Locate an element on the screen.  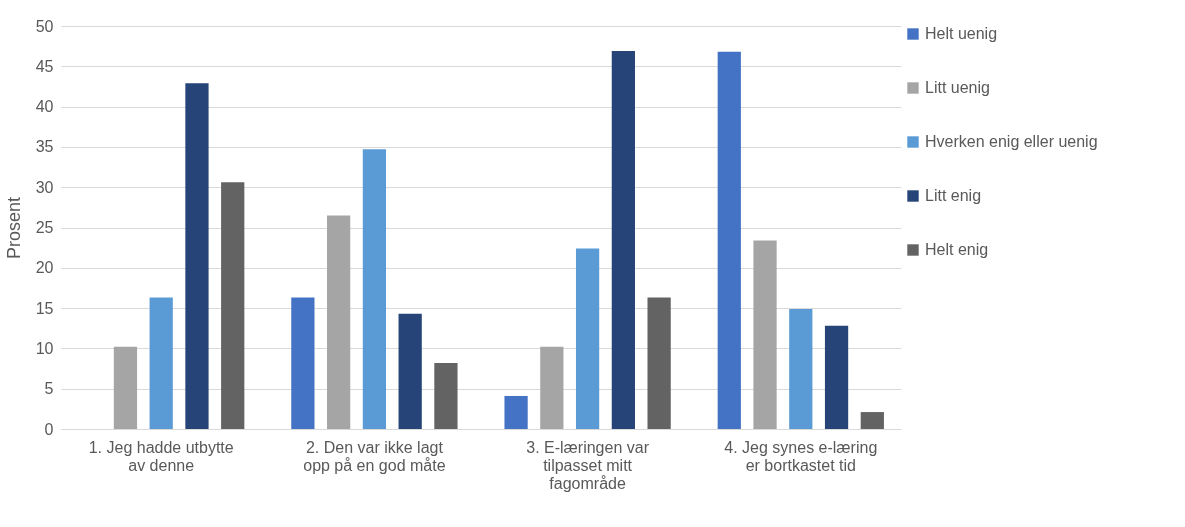
legend-label: Litt enig is located at coordinates (953, 195).